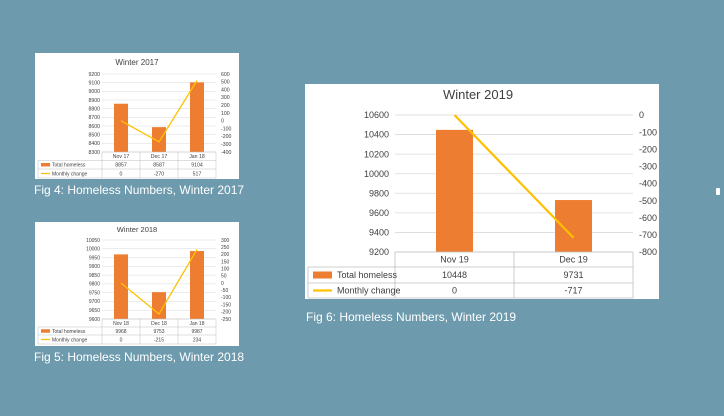  Describe the element at coordinates (94, 320) in the screenshot. I see `y-tick-label: 9600` at that location.